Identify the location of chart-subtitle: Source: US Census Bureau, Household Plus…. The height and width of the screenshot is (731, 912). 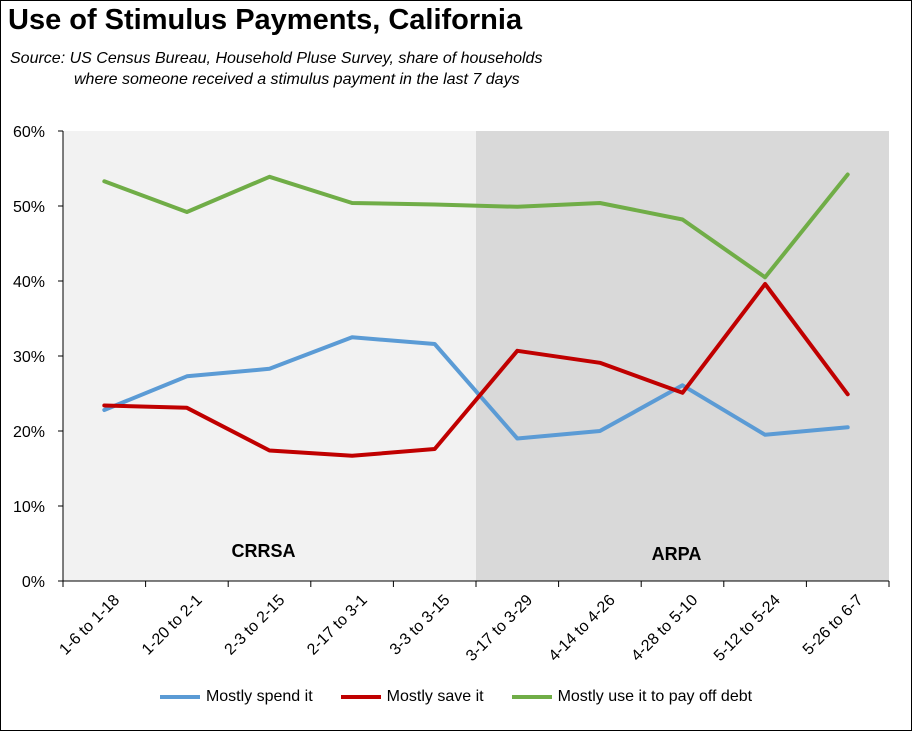
(276, 69).